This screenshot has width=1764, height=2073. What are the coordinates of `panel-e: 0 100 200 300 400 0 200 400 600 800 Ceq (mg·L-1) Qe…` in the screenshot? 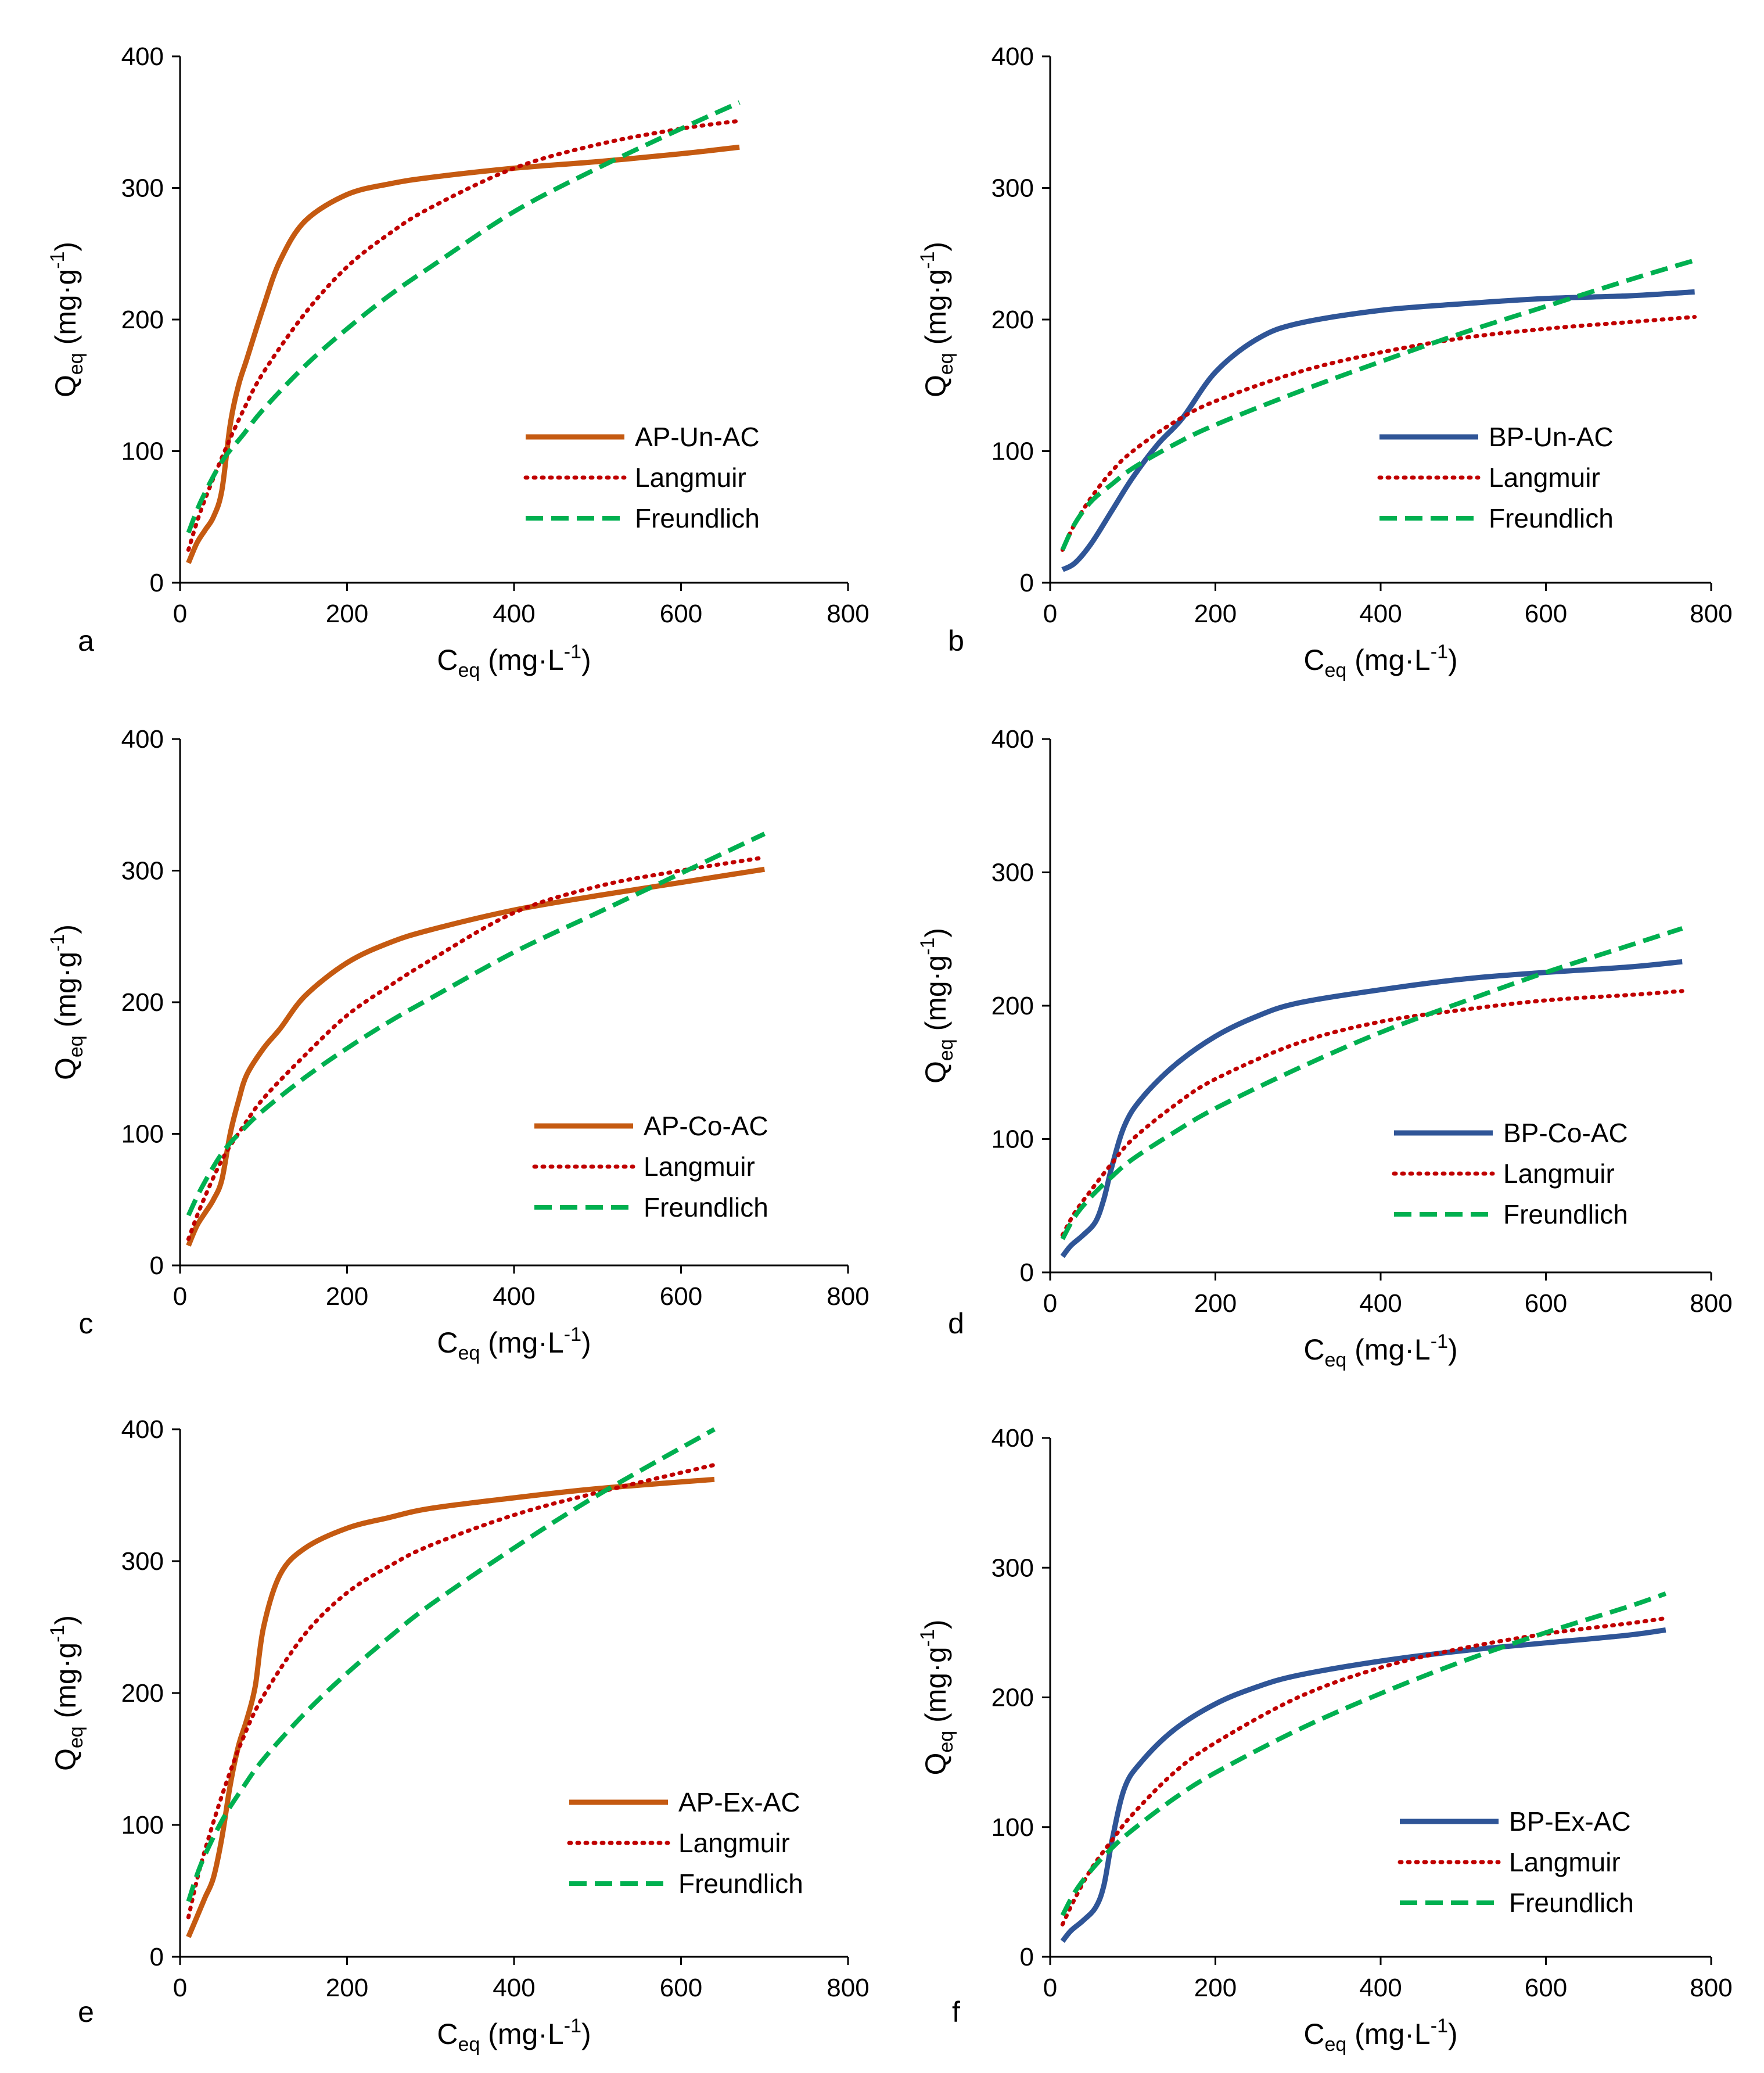 It's located at (458, 1735).